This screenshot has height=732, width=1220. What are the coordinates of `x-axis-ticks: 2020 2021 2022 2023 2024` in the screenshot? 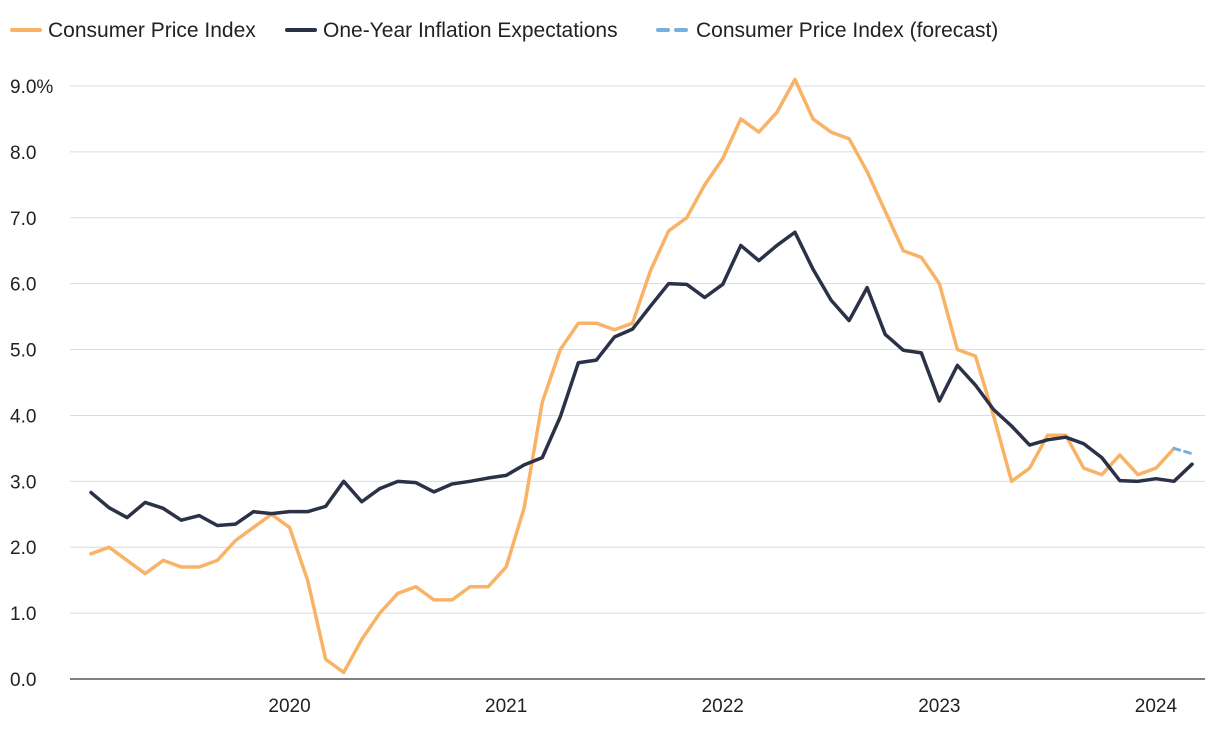 It's located at (722, 706).